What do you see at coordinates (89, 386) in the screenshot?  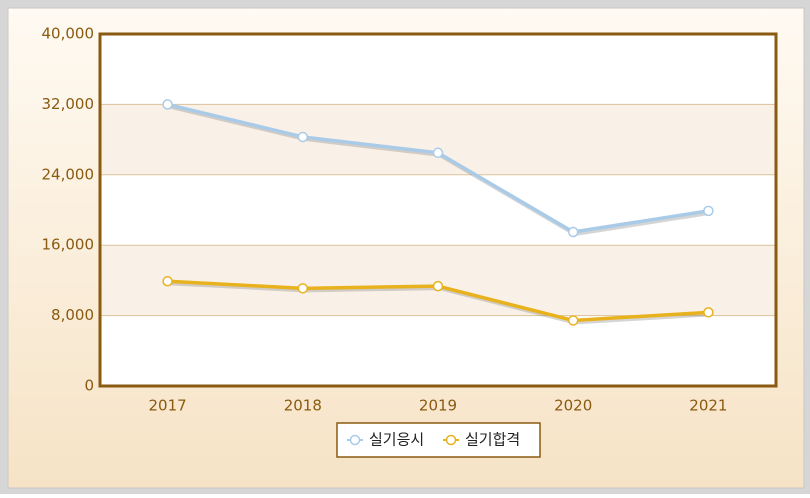 I see `y-tick-label: 0` at bounding box center [89, 386].